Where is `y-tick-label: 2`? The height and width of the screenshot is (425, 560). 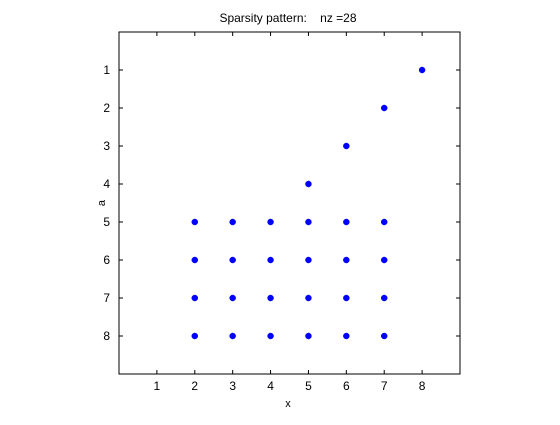
y-tick-label: 2 is located at coordinates (106, 108).